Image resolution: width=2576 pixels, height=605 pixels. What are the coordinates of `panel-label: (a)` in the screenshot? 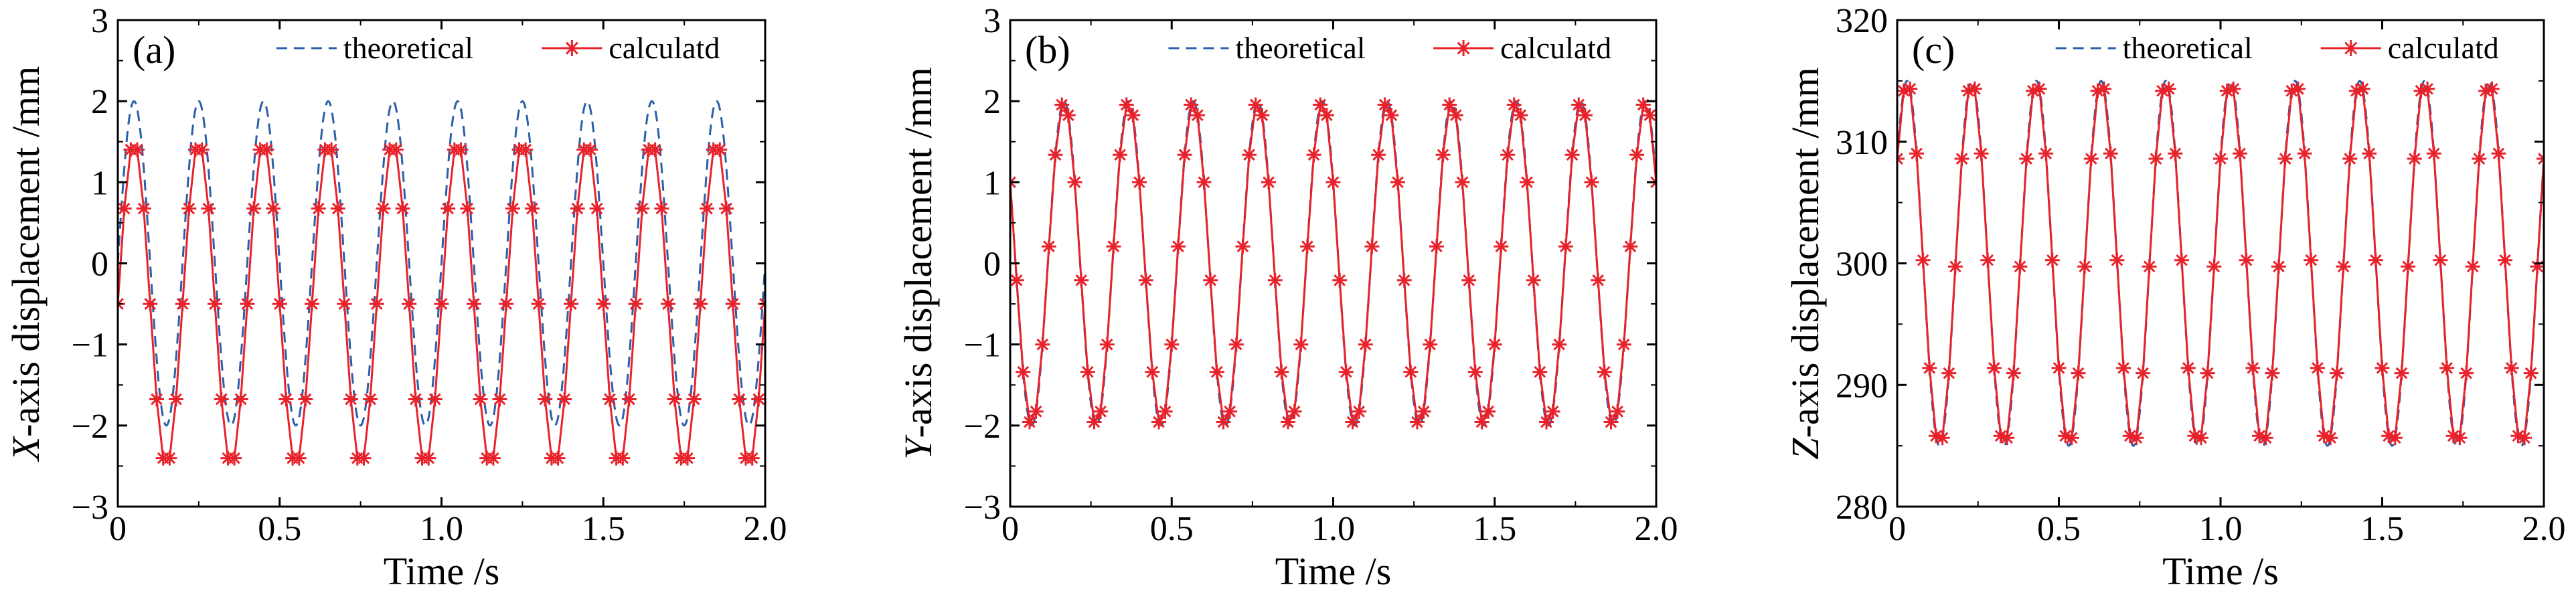 It's located at (154, 50).